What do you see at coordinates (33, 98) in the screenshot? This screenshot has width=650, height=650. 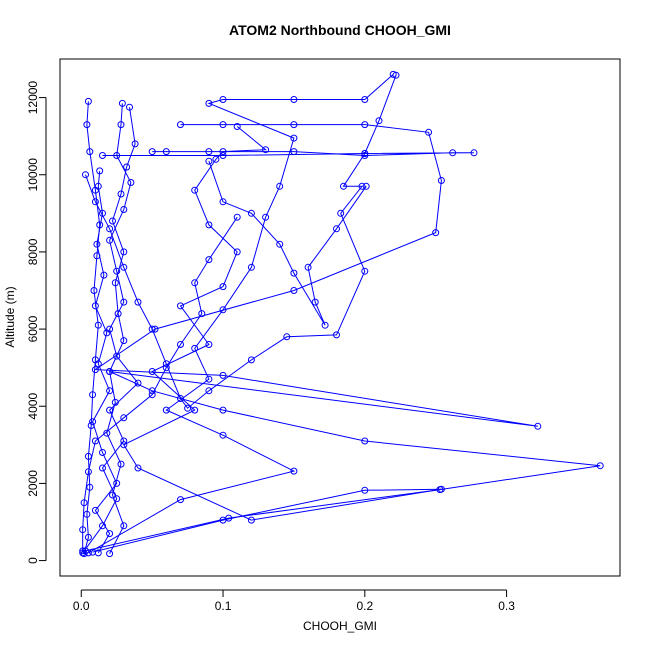 I see `y-tick-label: 12000` at bounding box center [33, 98].